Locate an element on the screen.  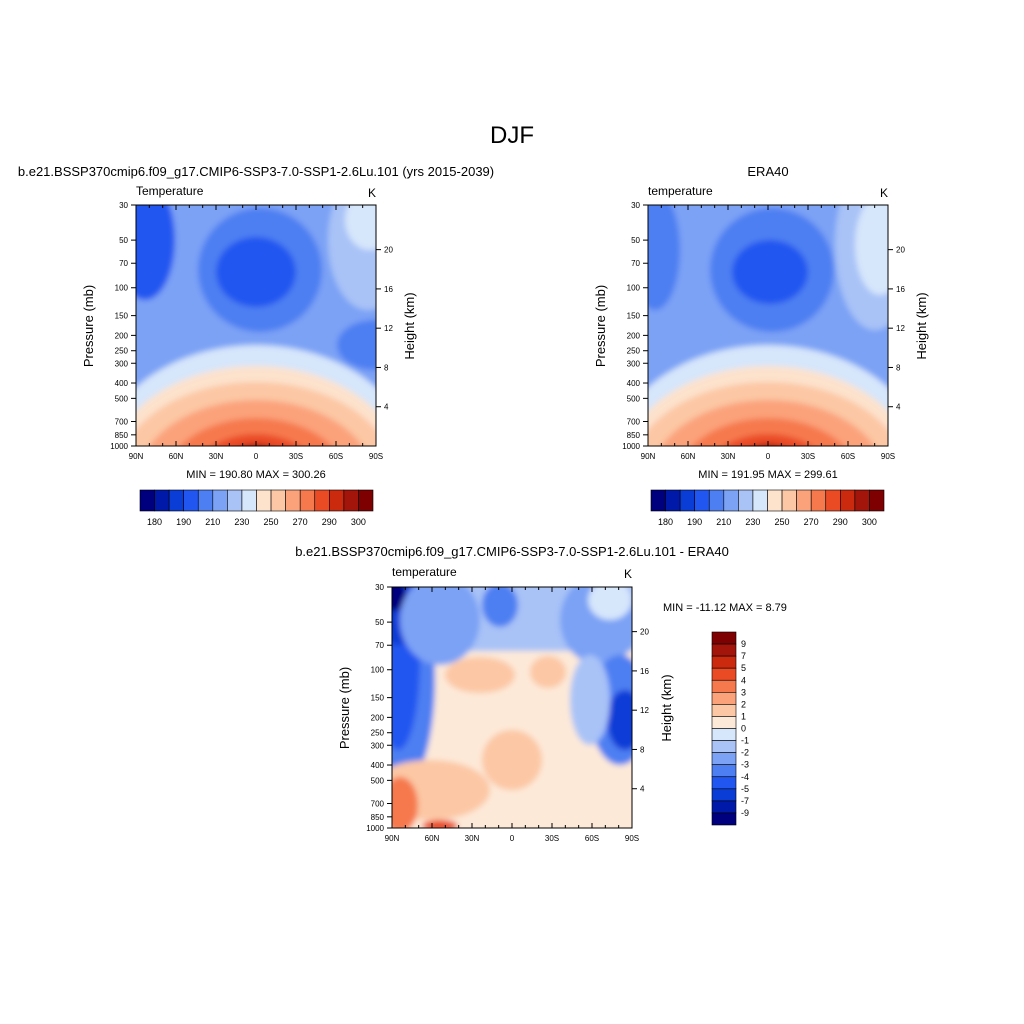
colorbar-label: -3 is located at coordinates (745, 765).